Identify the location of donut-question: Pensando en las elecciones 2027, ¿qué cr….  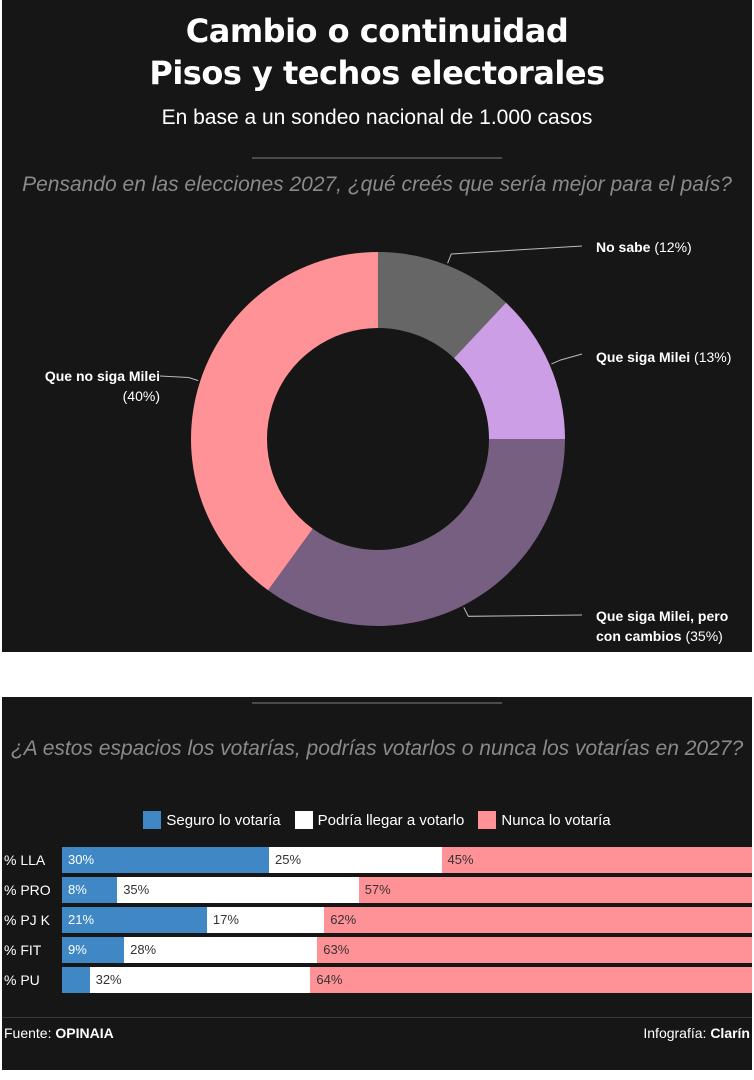
(377, 184).